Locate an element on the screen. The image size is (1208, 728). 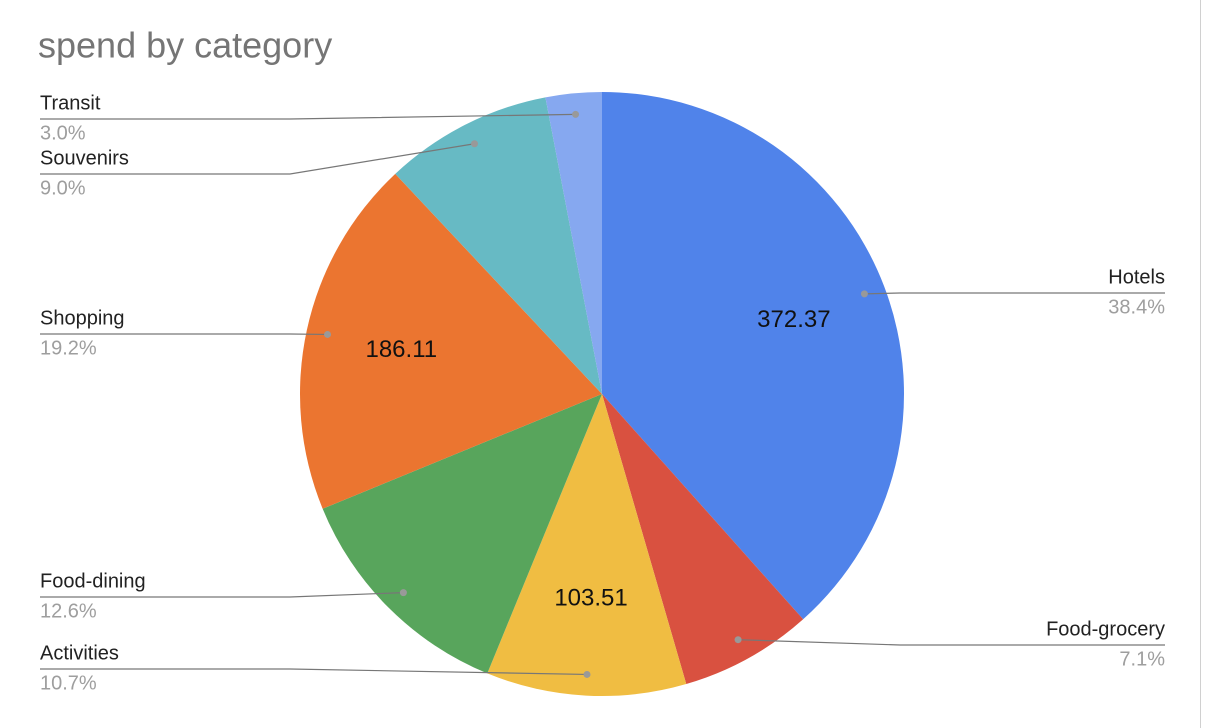
percent-label: 12.6% is located at coordinates (68, 611).